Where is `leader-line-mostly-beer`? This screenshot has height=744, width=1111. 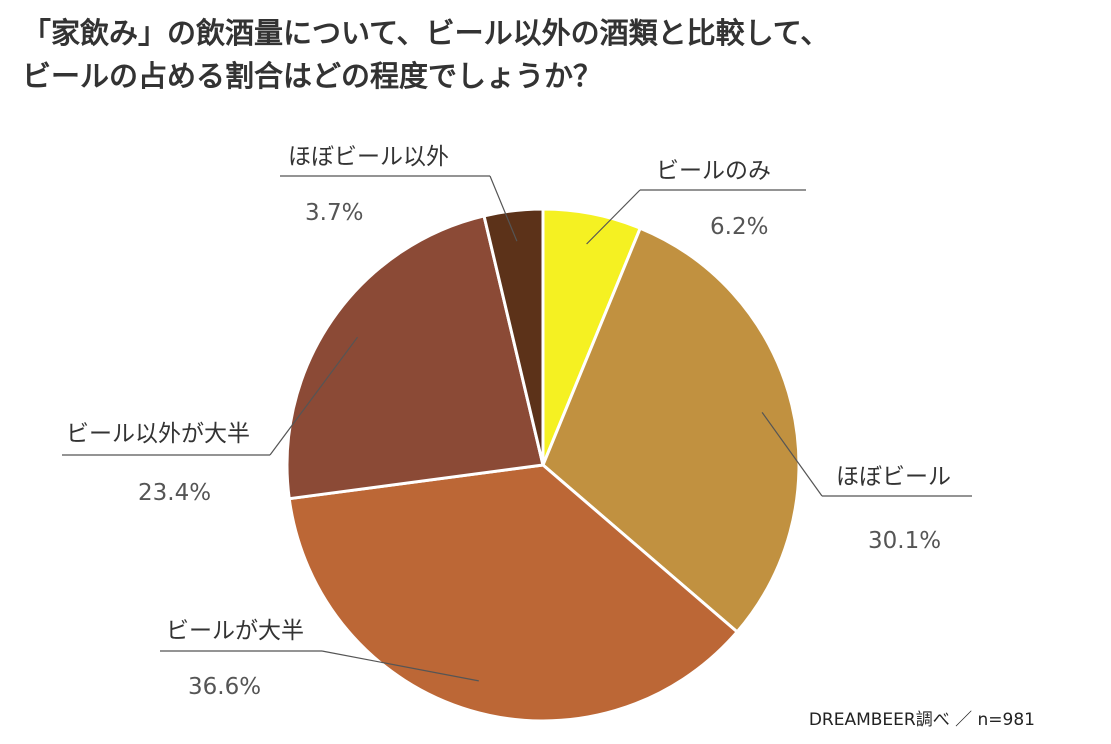
leader-line-mostly-beer is located at coordinates (792, 454).